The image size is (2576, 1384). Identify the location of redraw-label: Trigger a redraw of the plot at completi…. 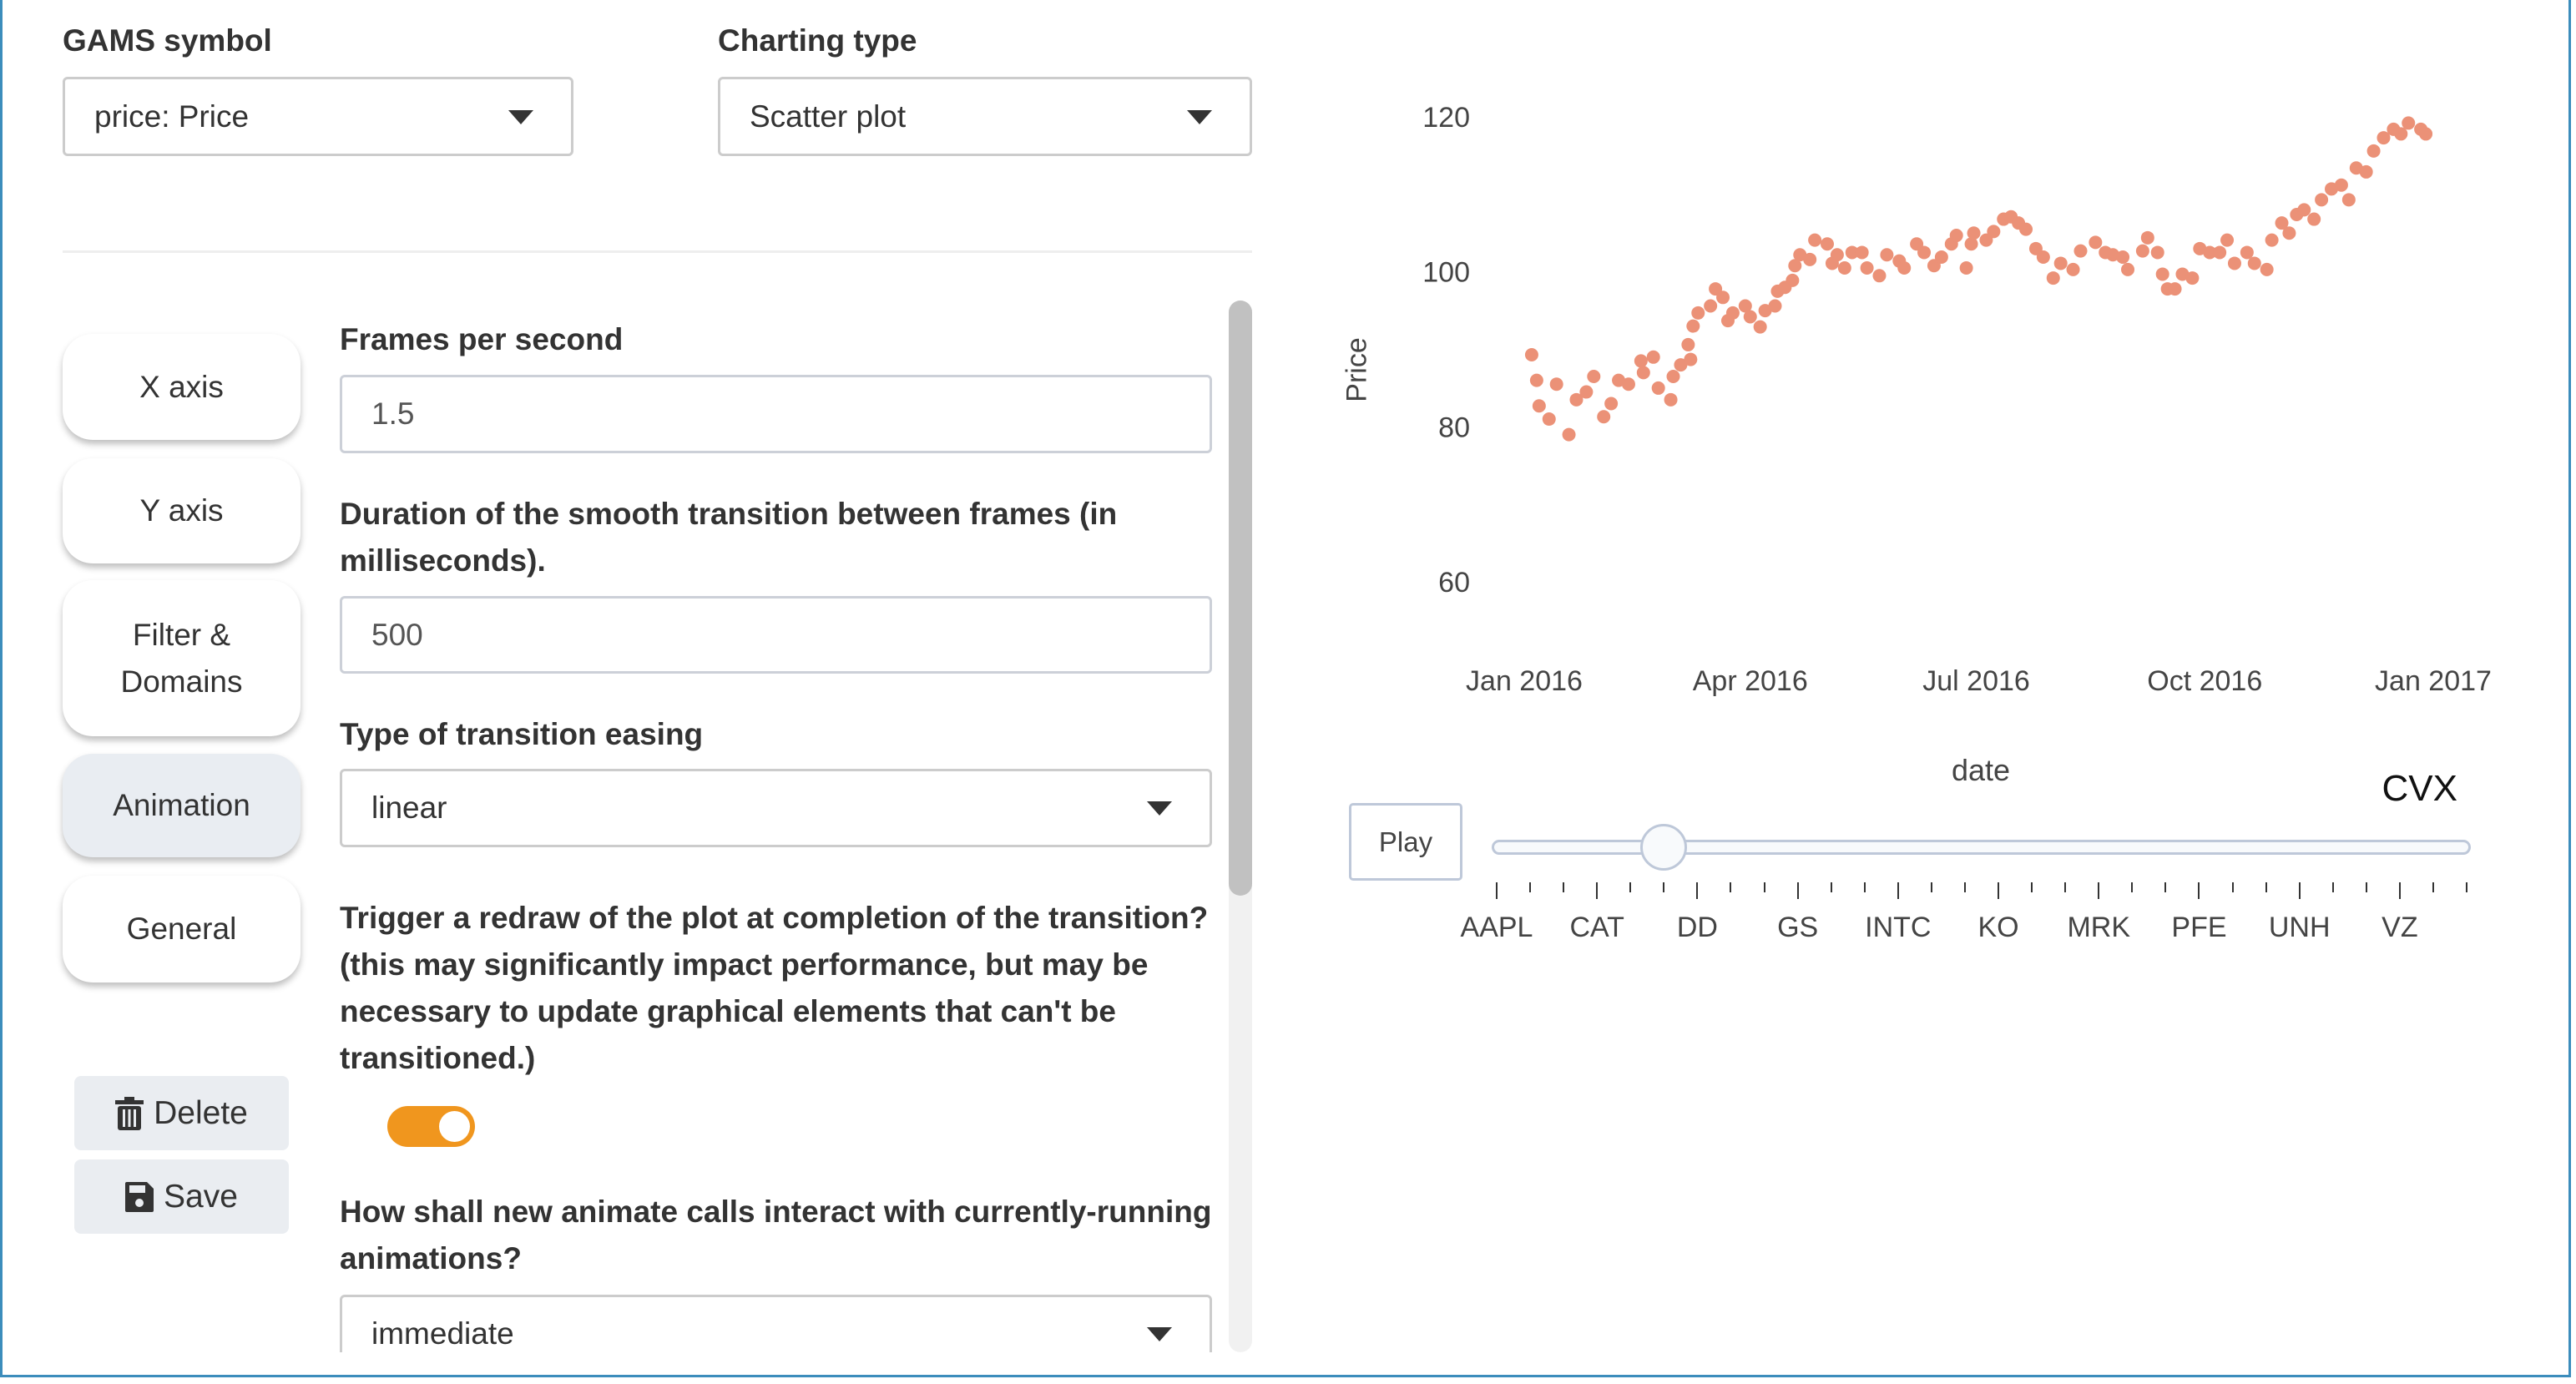
(774, 988).